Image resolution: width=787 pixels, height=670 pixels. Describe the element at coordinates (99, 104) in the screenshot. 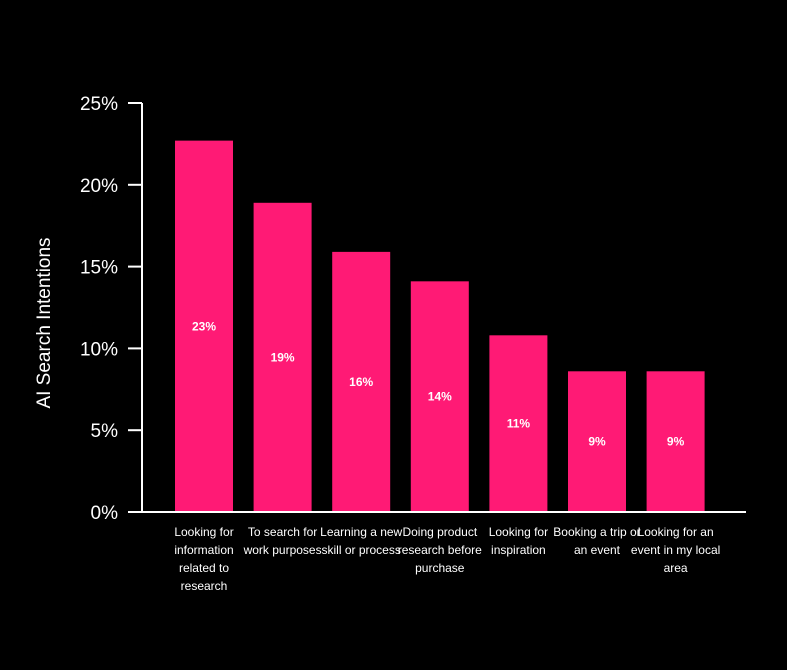

I see `y-tick-label: 25%` at that location.